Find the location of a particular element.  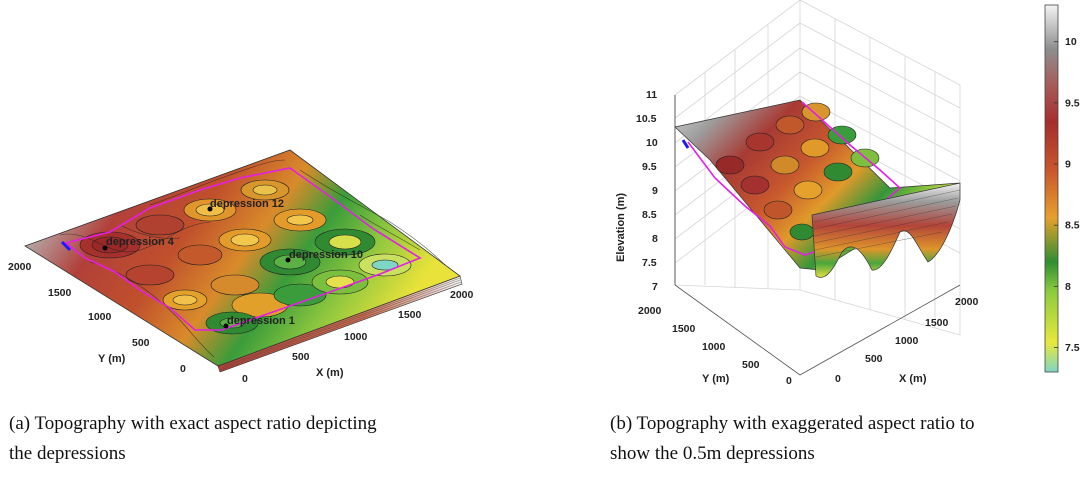

z-axis-label: Elevation (m) is located at coordinates (621, 227).